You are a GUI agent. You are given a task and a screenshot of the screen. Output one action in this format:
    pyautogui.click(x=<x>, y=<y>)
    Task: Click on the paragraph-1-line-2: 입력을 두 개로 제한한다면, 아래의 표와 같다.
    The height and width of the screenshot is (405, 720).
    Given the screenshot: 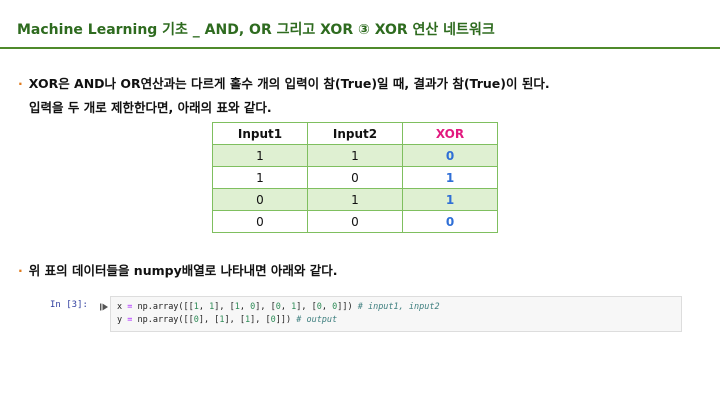 What is the action you would take?
    pyautogui.click(x=150, y=107)
    